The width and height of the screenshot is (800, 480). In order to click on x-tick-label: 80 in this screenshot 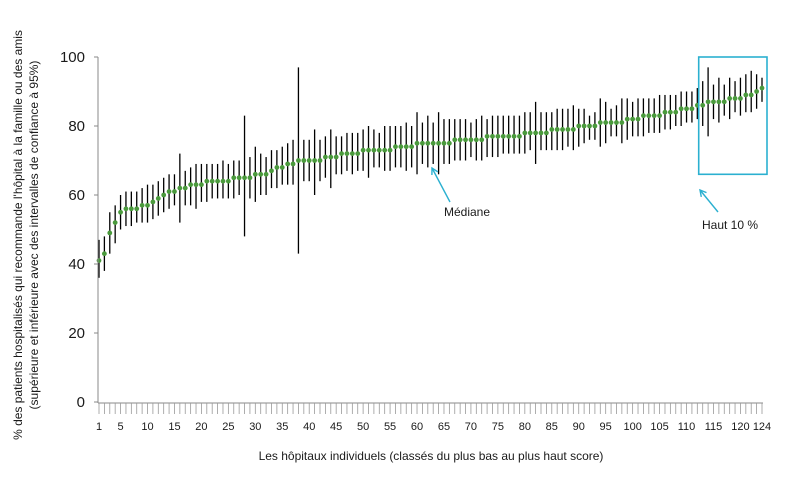, I will do `click(525, 427)`.